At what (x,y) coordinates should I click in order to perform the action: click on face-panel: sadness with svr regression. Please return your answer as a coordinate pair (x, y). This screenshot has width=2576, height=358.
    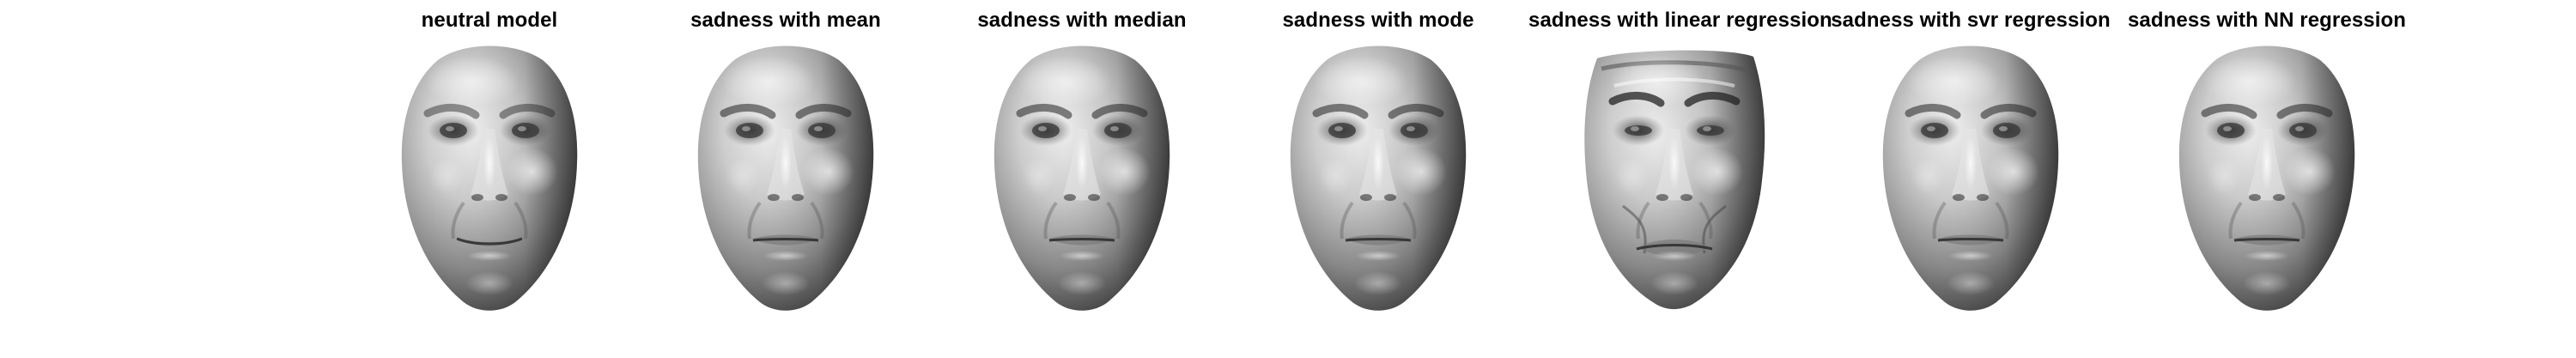
    Looking at the image, I should click on (1971, 179).